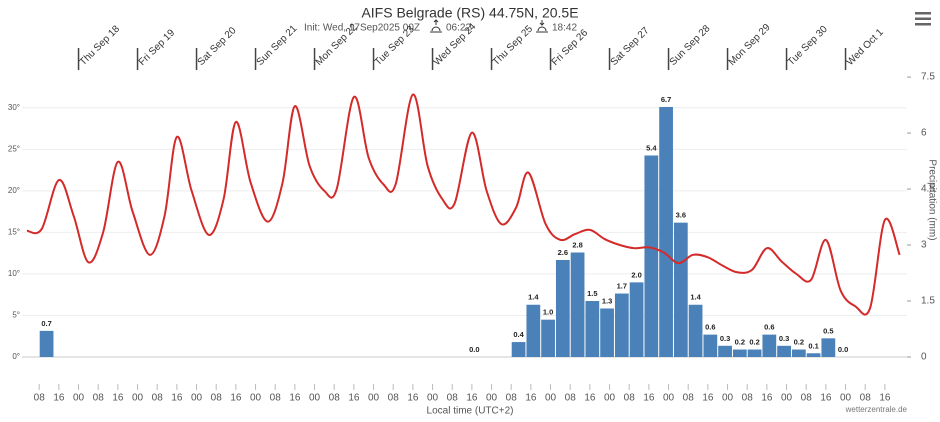 This screenshot has width=940, height=422. Describe the element at coordinates (474, 349) in the screenshot. I see `bar-value-label: 0.0` at that location.